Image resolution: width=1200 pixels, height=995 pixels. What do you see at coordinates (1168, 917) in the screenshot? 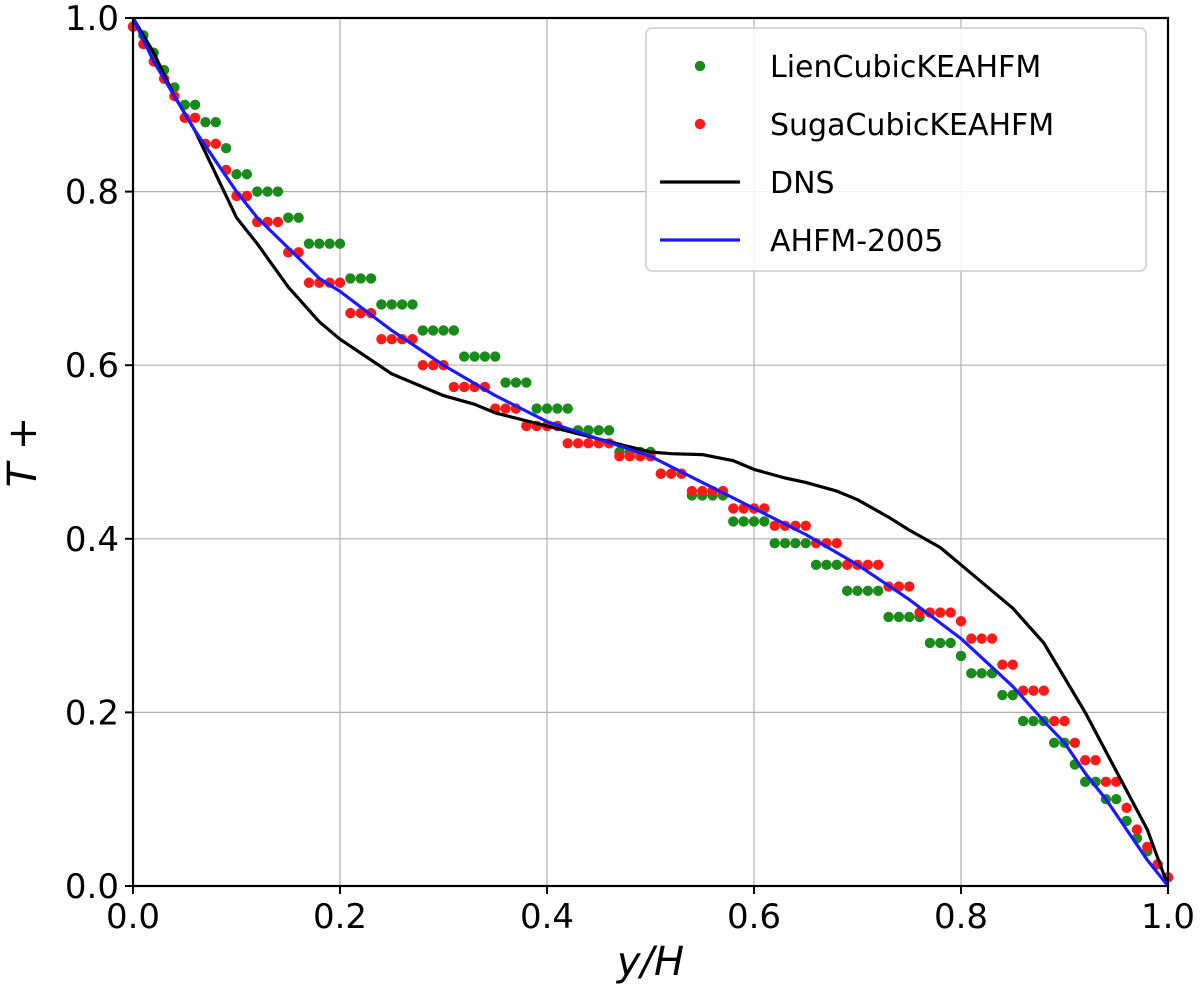
I see `x-tick-label: 1.0` at bounding box center [1168, 917].